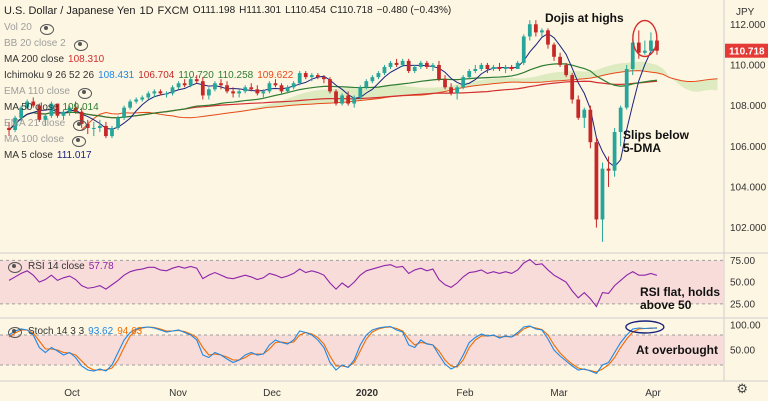 This screenshot has width=768, height=401. Describe the element at coordinates (364, 60) in the screenshot. I see `legend-row: MA 200 close 108.310` at that location.